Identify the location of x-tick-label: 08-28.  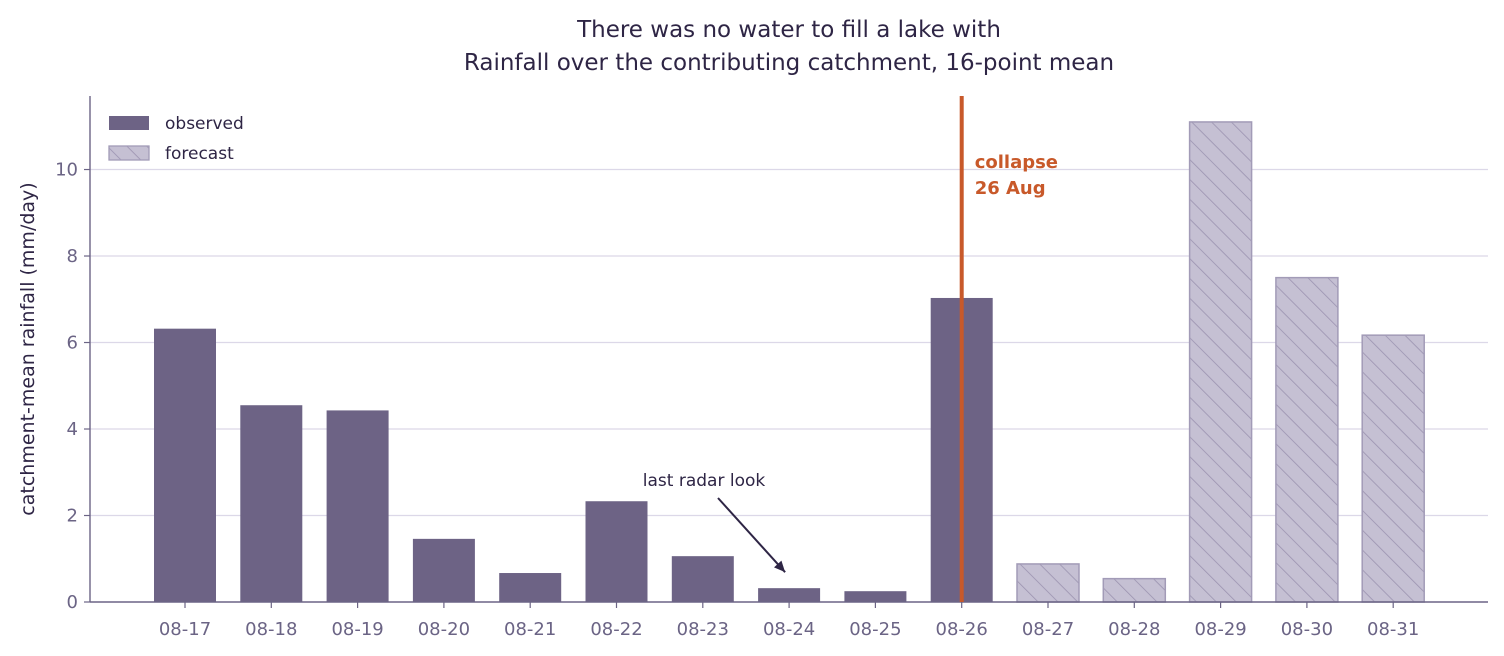
(1134, 629).